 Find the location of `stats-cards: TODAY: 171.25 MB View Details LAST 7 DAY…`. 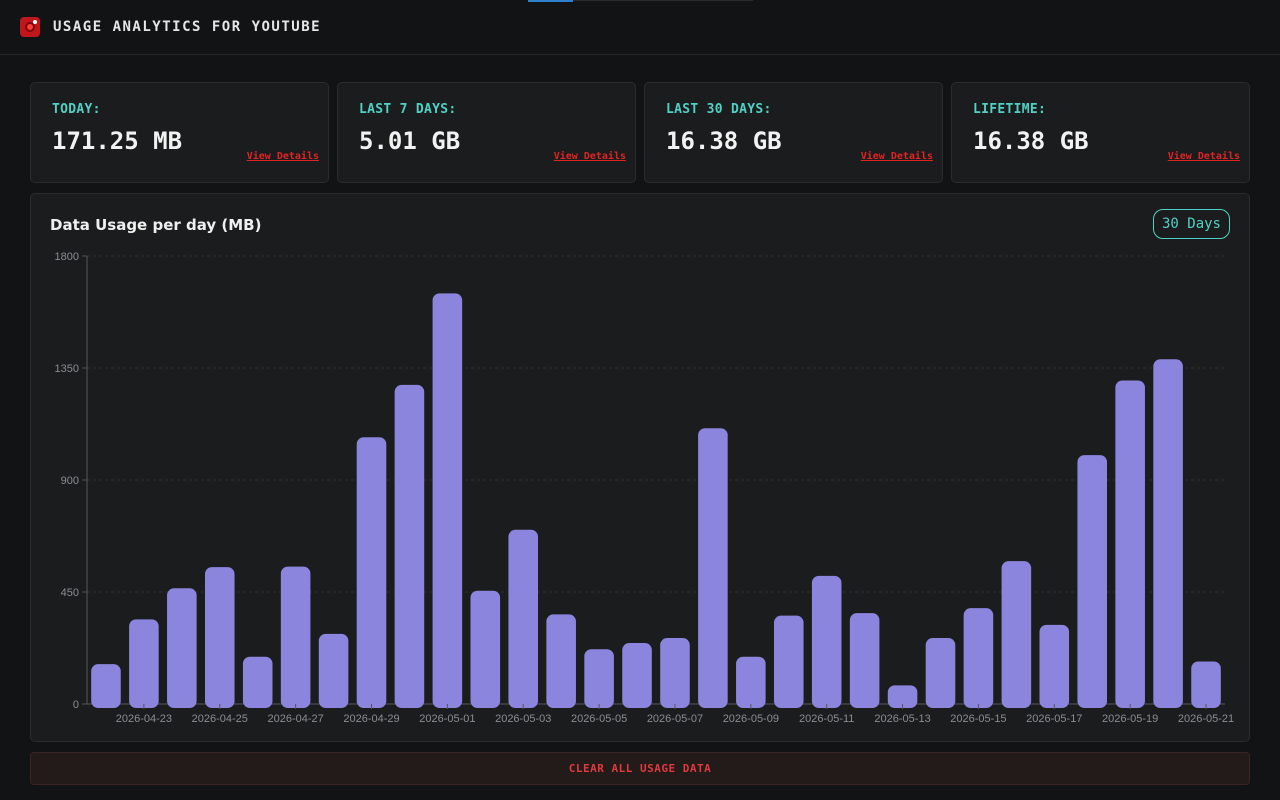

stats-cards: TODAY: 171.25 MB View Details LAST 7 DAY… is located at coordinates (640, 132).